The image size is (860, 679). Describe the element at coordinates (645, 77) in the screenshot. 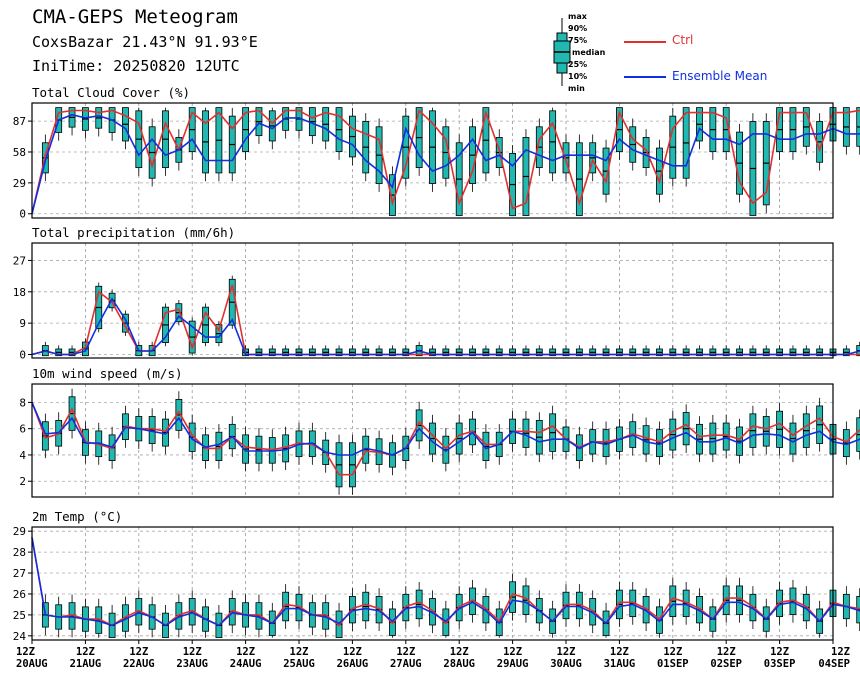

I see `legend-mean-line` at that location.